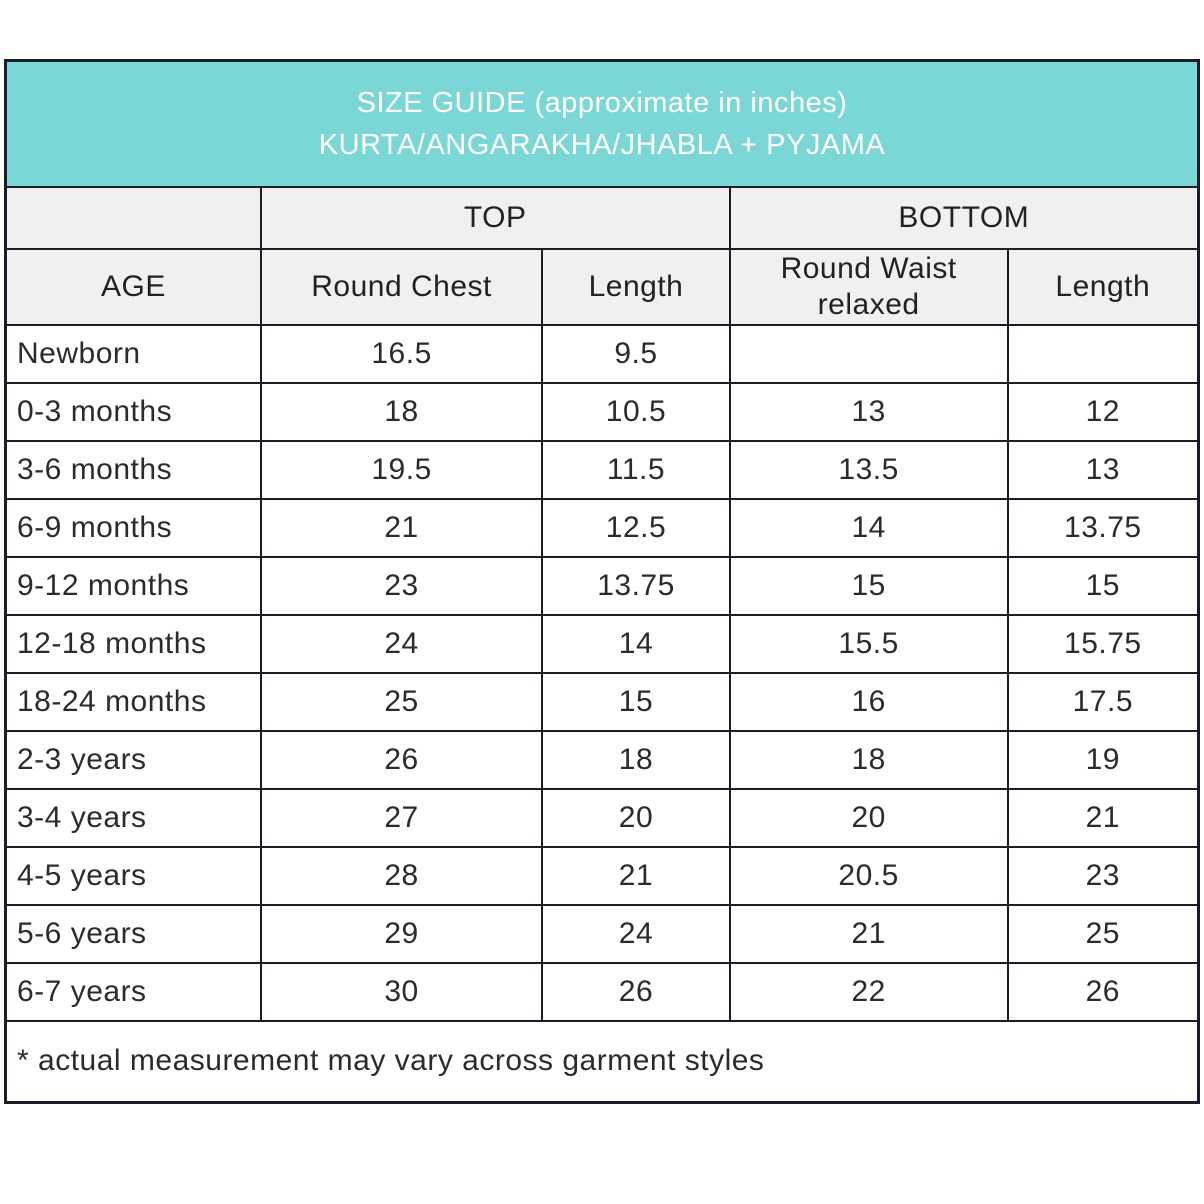 This screenshot has width=1204, height=1204. What do you see at coordinates (133, 353) in the screenshot?
I see `age-cell: Newborn` at bounding box center [133, 353].